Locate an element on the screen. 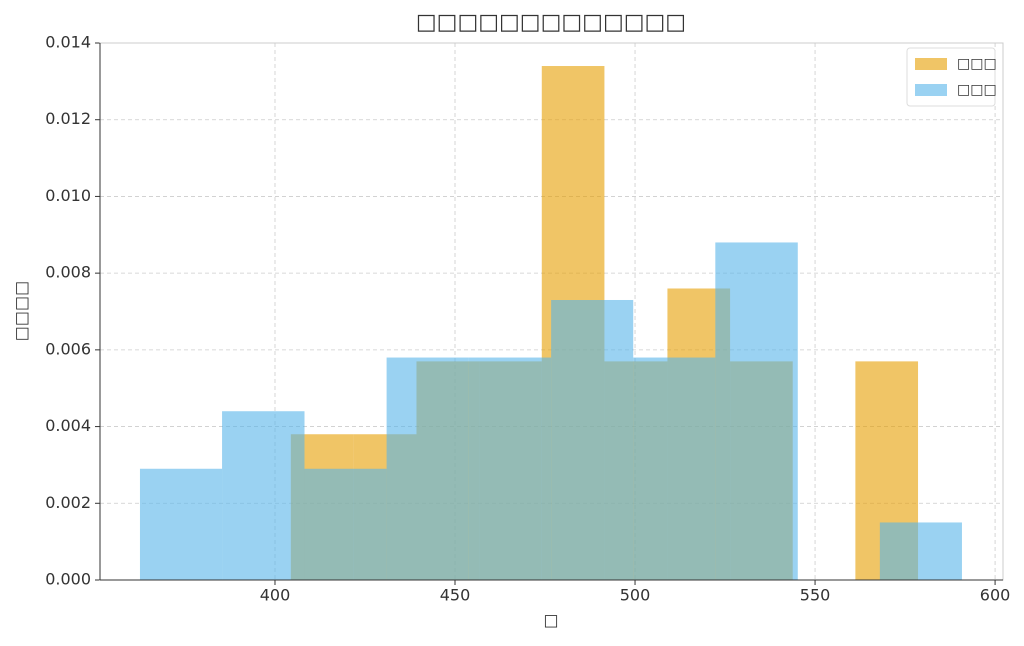 The height and width of the screenshot is (646, 1024). x-axis-label: □ is located at coordinates (550, 620).